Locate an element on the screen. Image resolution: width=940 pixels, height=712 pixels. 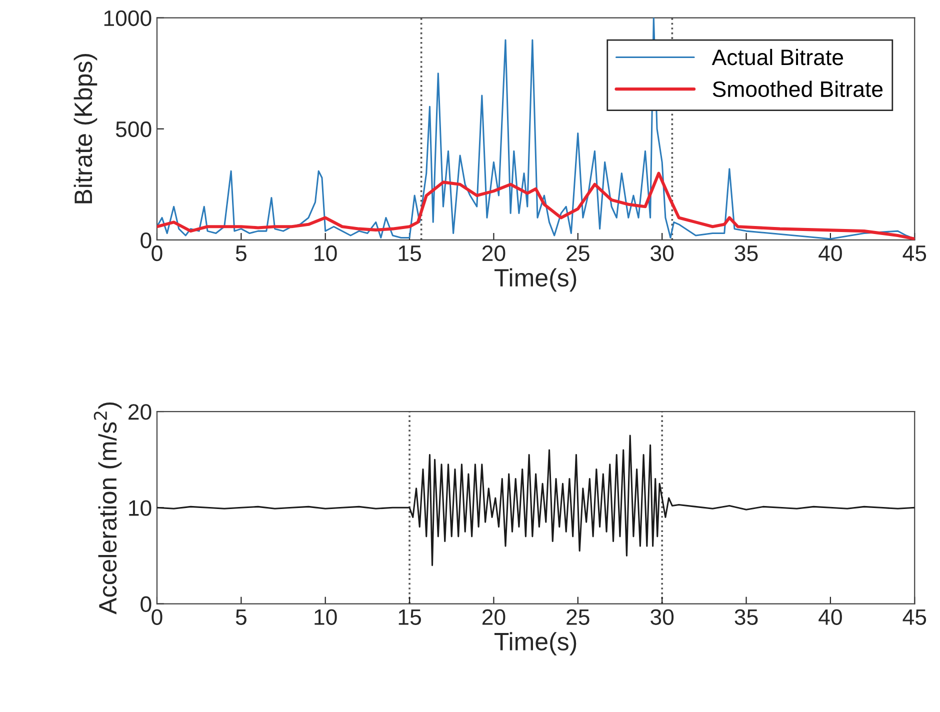
y-axis-title: Bitrate (Kbps) is located at coordinates (86, 129).